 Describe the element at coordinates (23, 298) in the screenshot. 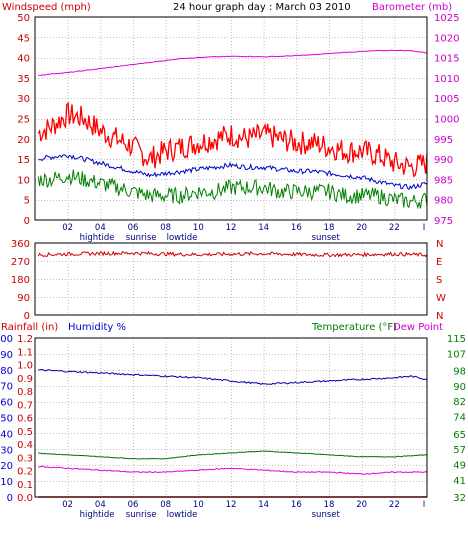

I see `direction-tick-label: 90` at that location.